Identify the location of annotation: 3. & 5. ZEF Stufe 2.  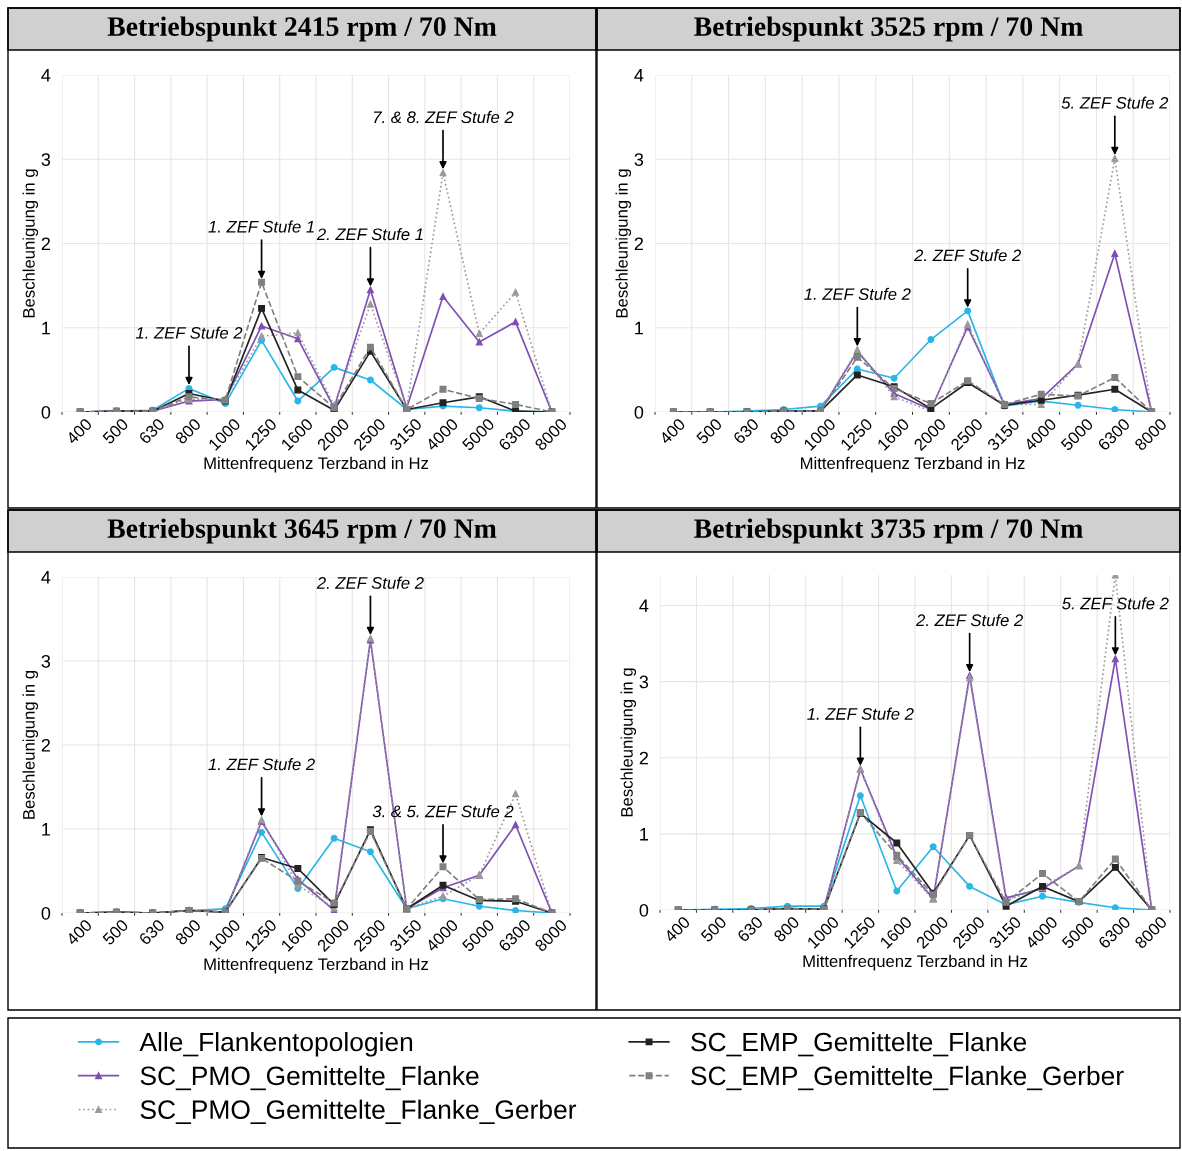
(443, 811).